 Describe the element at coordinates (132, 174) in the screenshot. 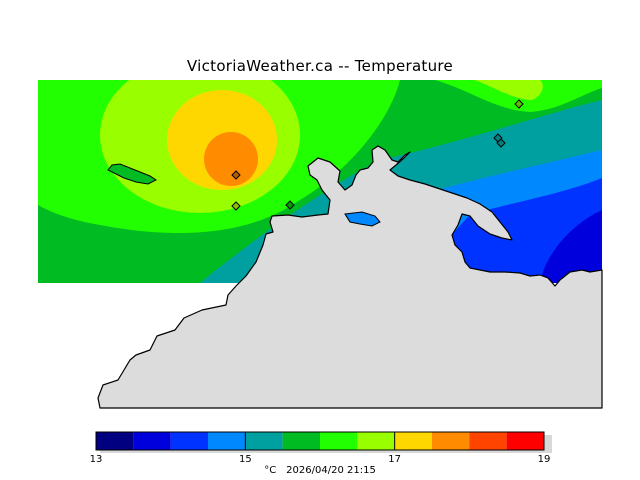

I see `island` at that location.